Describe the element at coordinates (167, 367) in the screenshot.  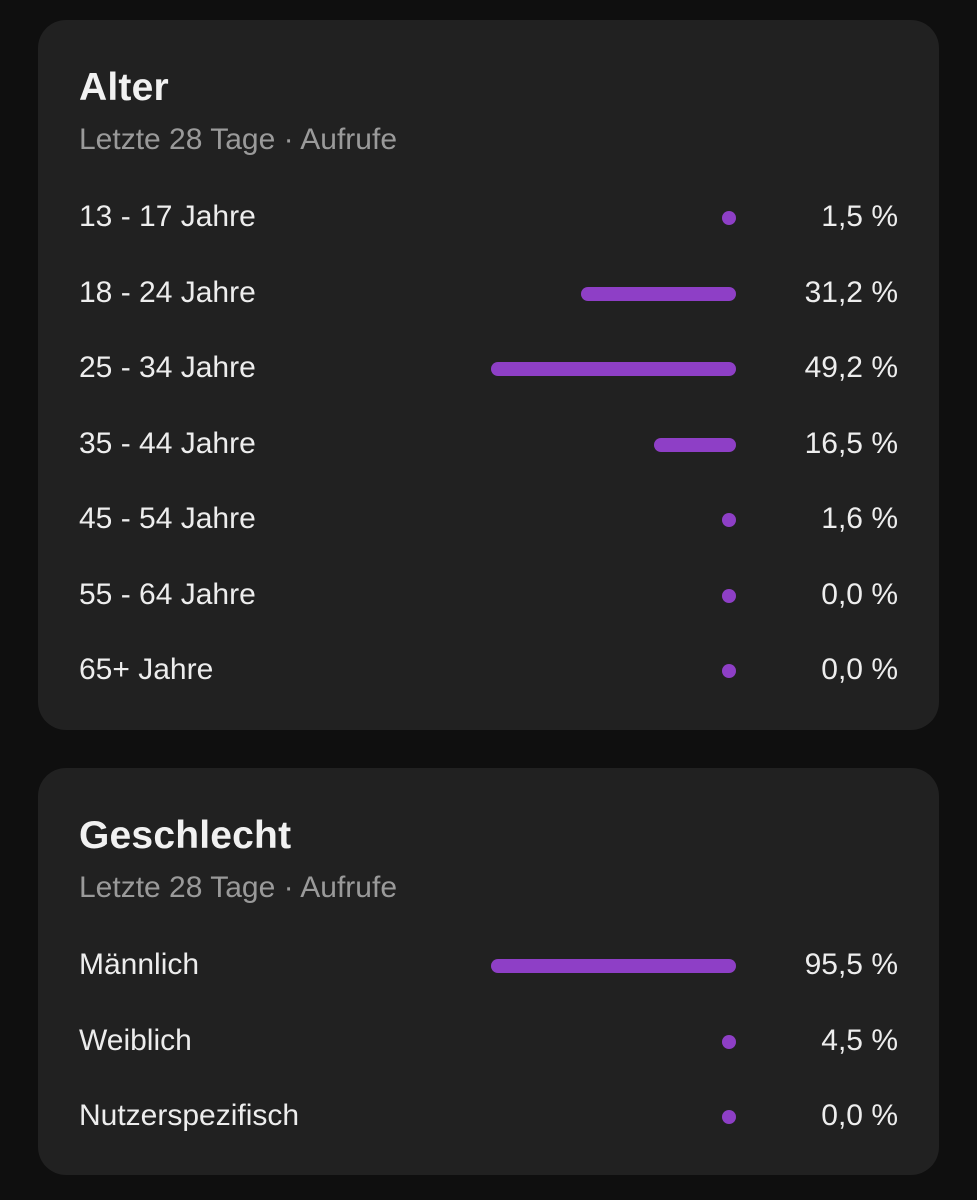
I see `row-label: 25 - 34 Jahre` at that location.